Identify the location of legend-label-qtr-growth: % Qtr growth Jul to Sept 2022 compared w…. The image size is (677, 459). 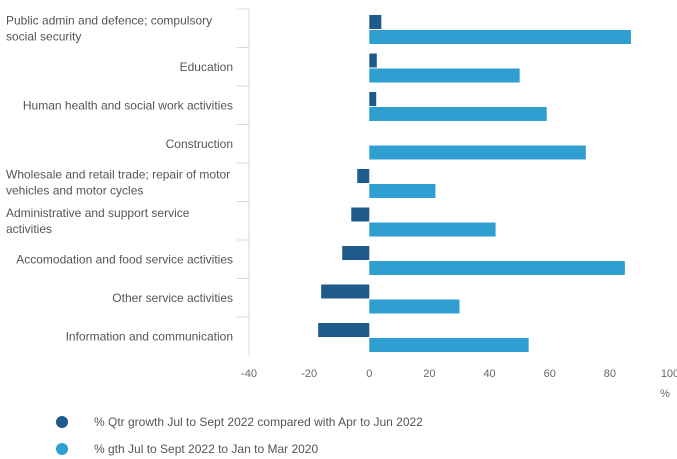
(258, 422).